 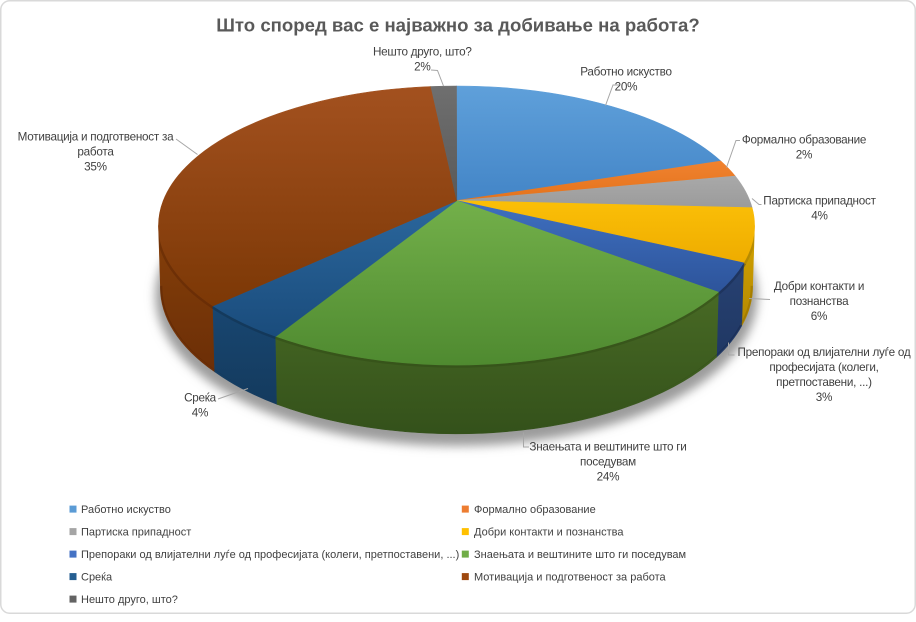 I want to click on svg-text: професијата (колеги,, so click(x=823, y=367).